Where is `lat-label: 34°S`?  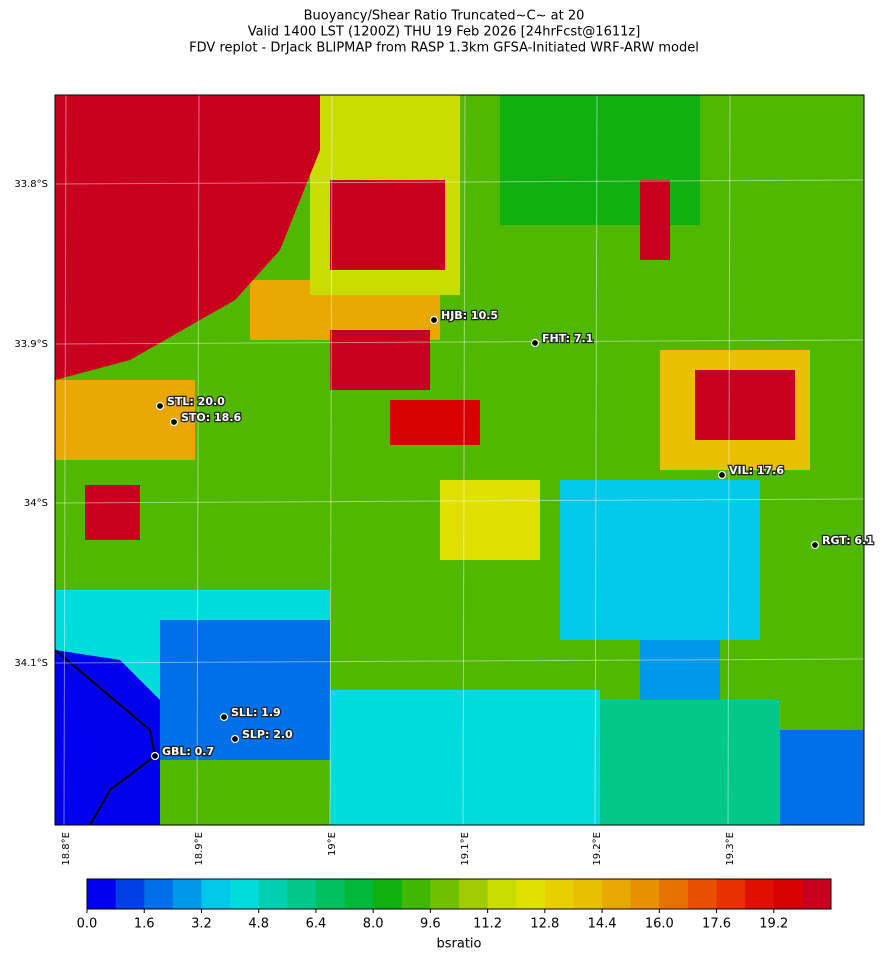
lat-label: 34°S is located at coordinates (36, 503).